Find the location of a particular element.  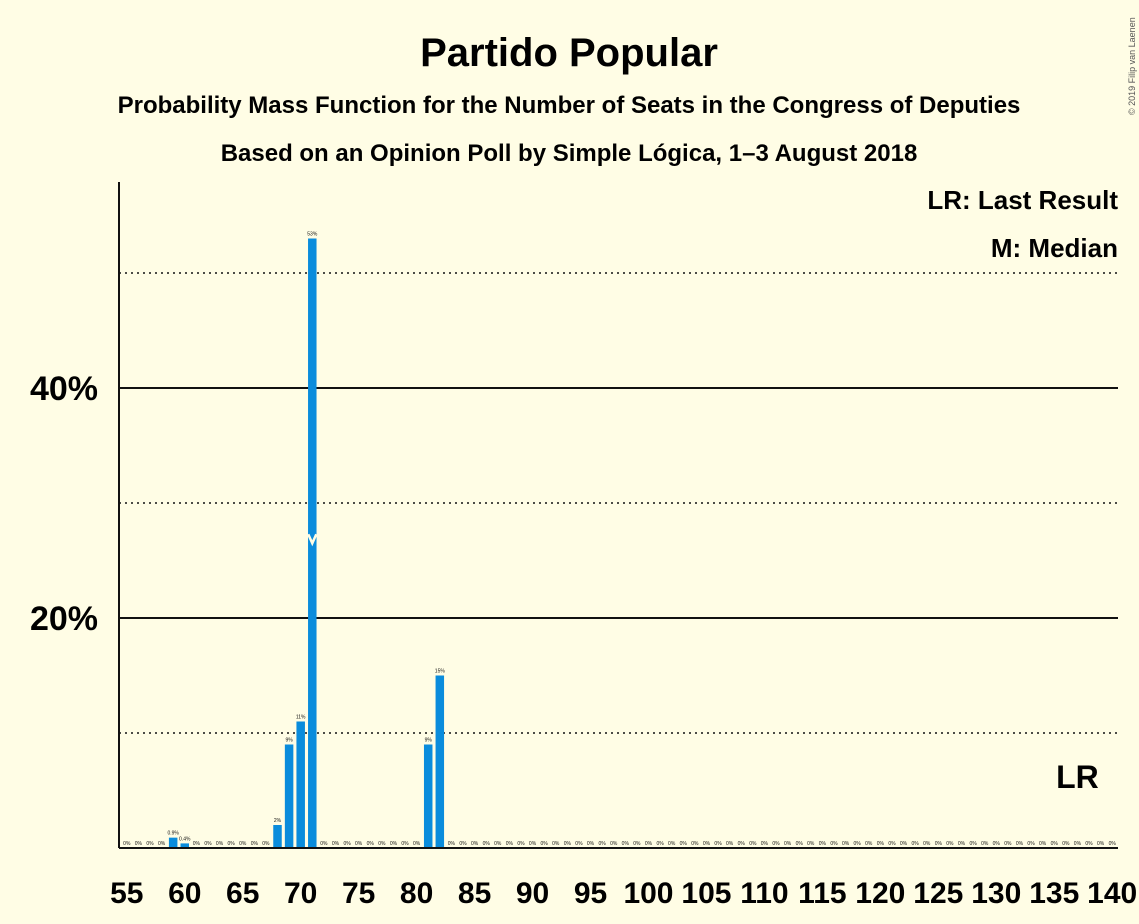

x-tick-label: 130 is located at coordinates (996, 893).